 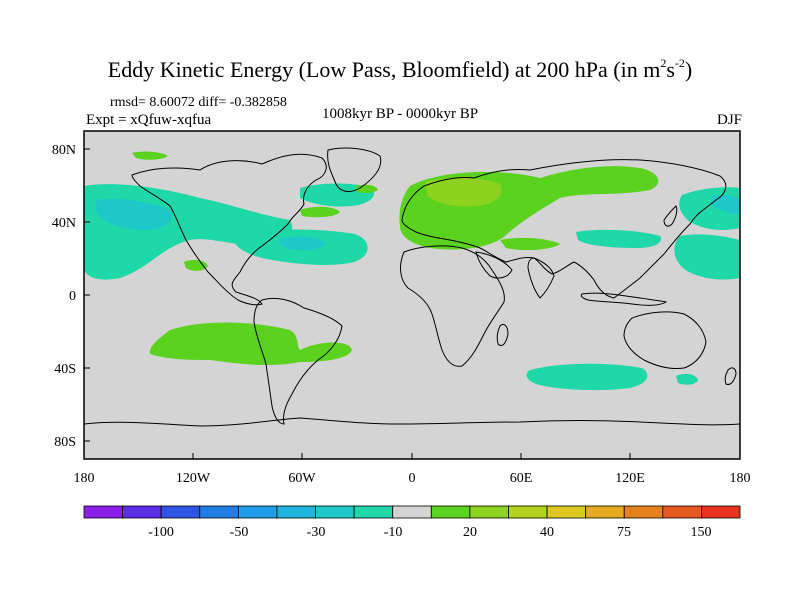 I want to click on anomaly-region-canada, so click(x=337, y=195).